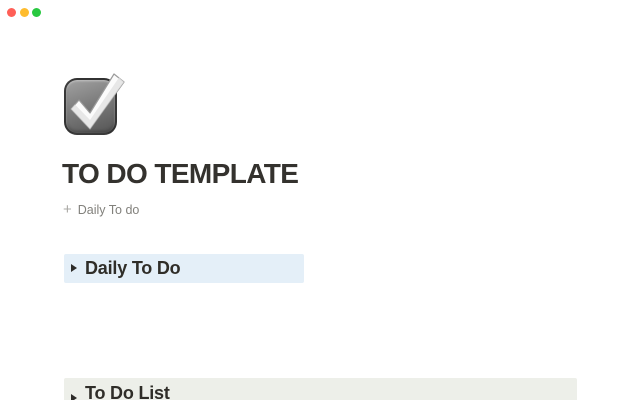 This screenshot has height=400, width=640. Describe the element at coordinates (108, 209) in the screenshot. I see `subpage-link-label: Daily To do` at that location.